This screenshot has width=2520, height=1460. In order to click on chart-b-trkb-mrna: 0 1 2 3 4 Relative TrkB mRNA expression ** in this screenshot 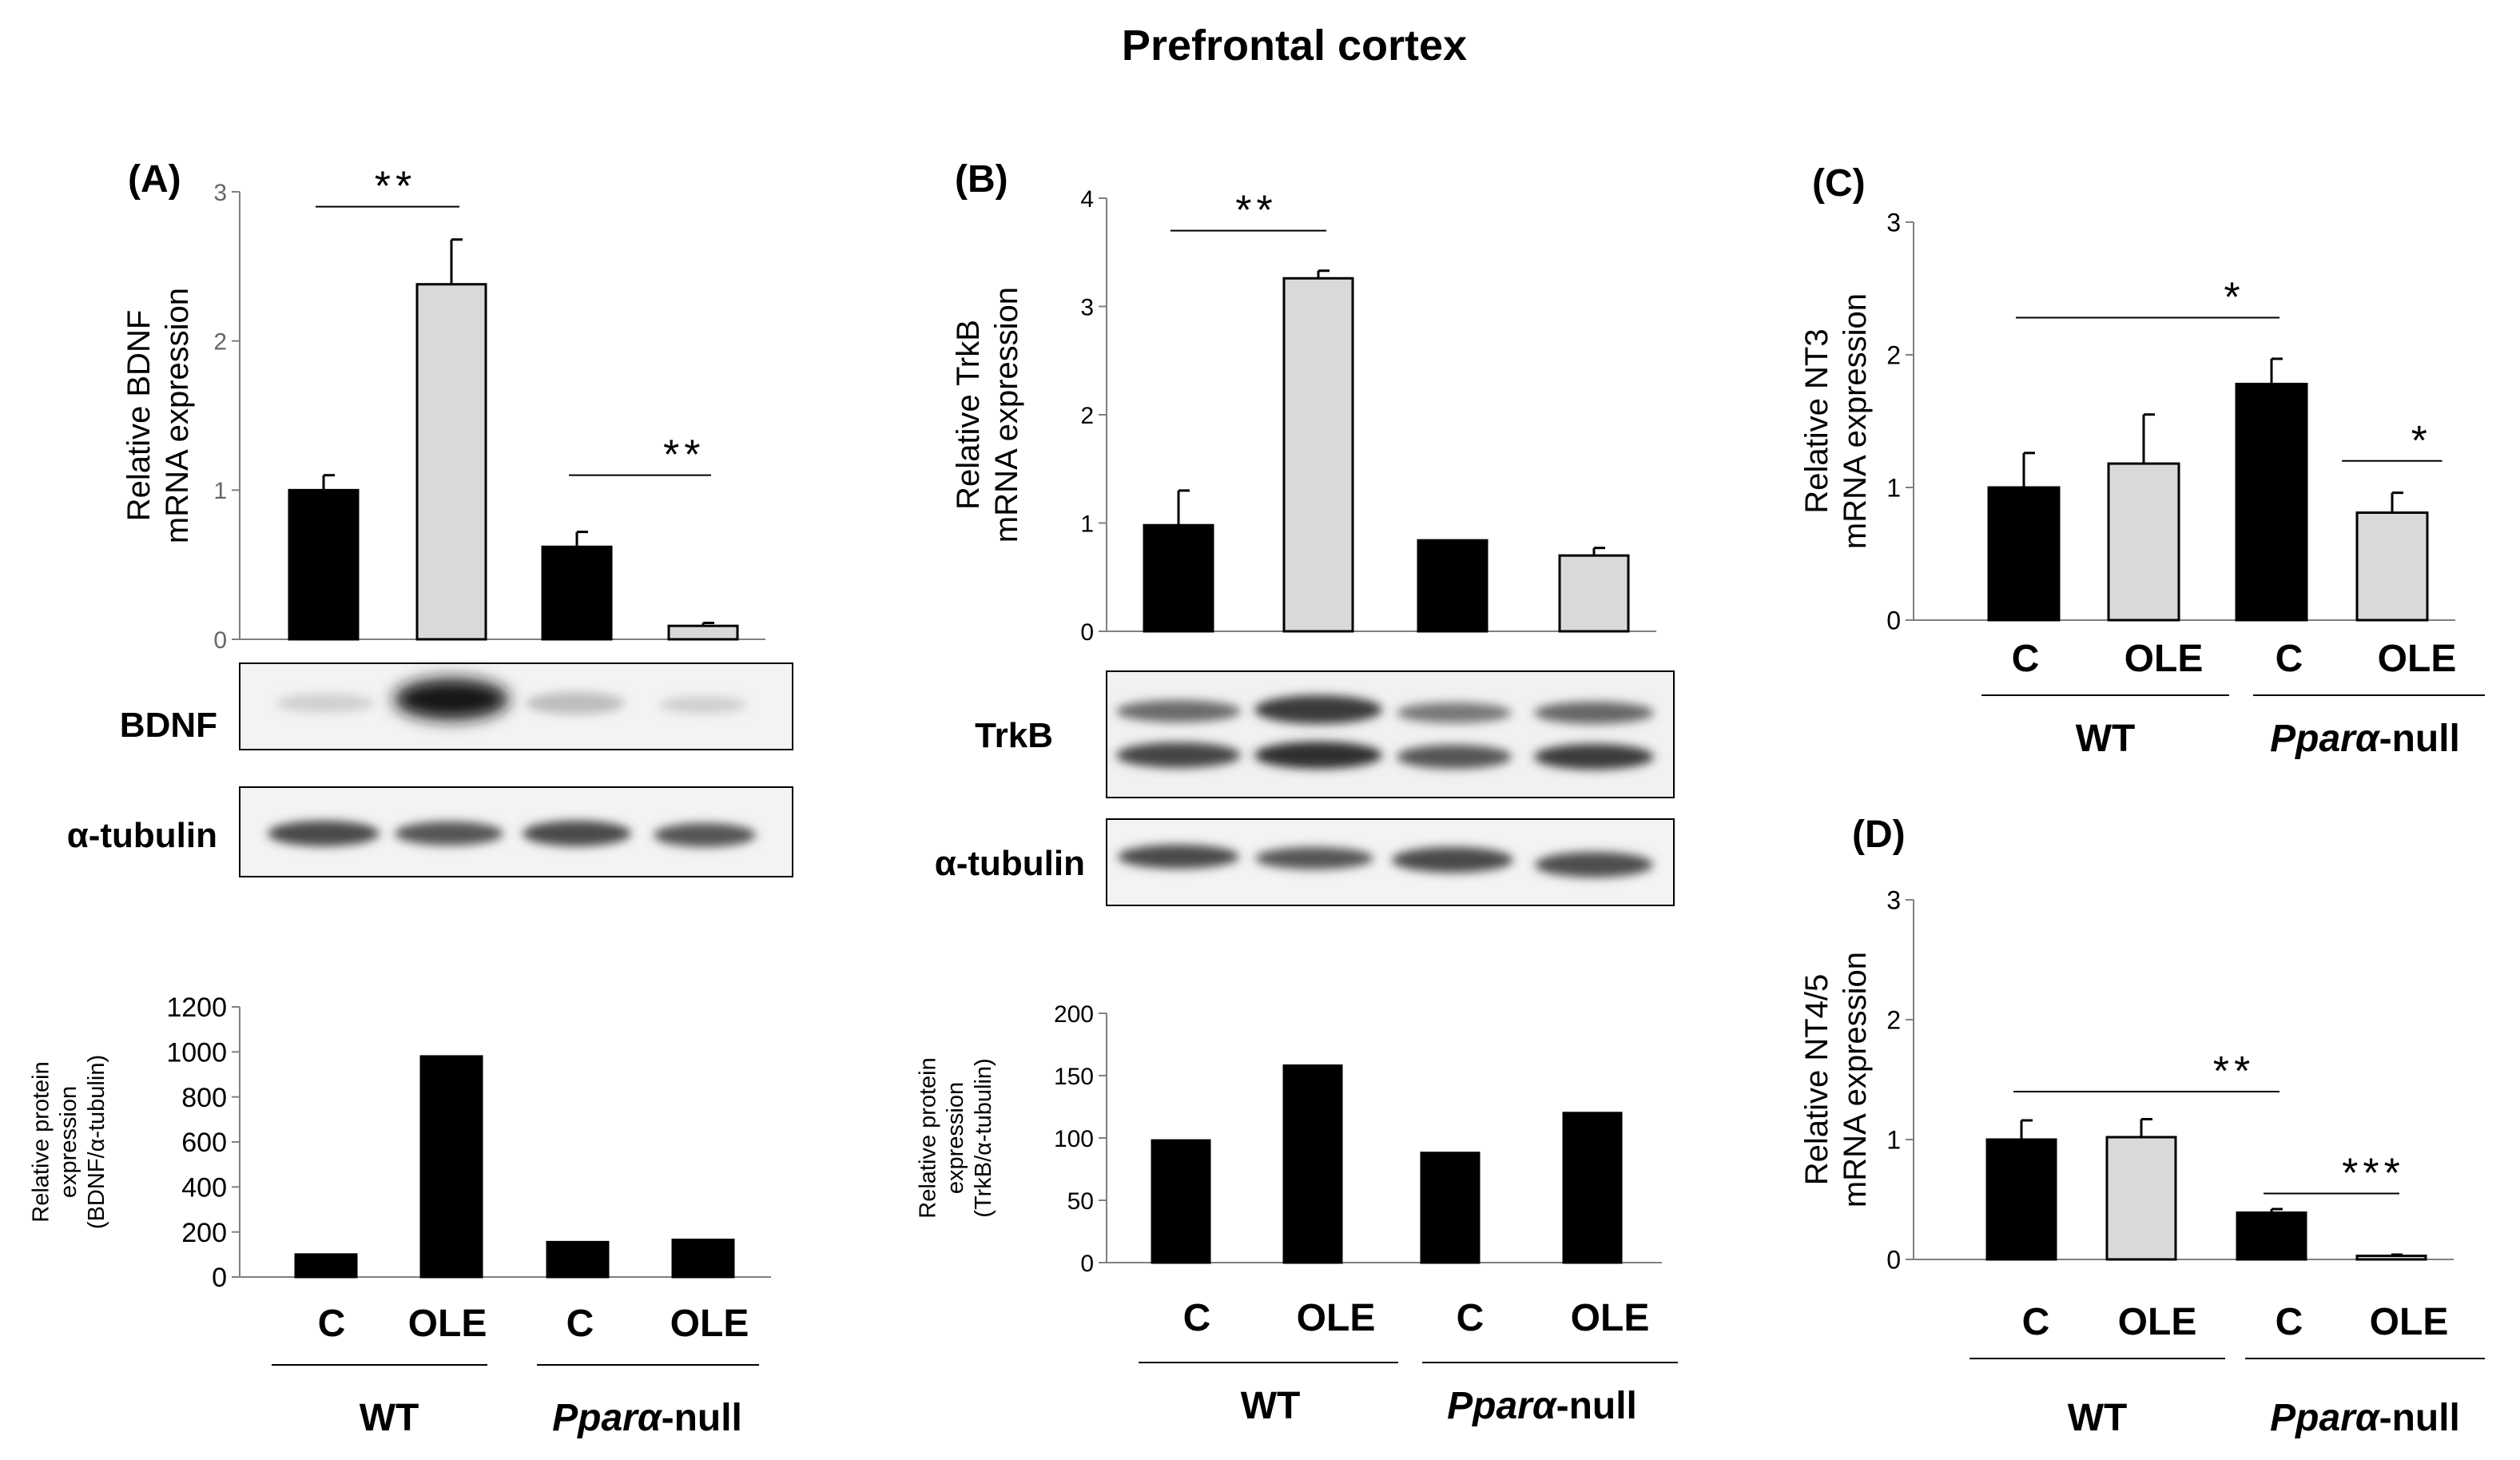, I will do `click(1303, 416)`.